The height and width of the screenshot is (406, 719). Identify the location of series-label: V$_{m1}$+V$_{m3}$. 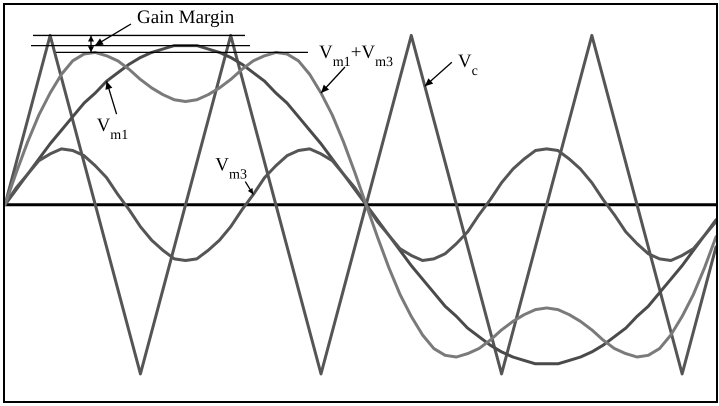
(356, 56).